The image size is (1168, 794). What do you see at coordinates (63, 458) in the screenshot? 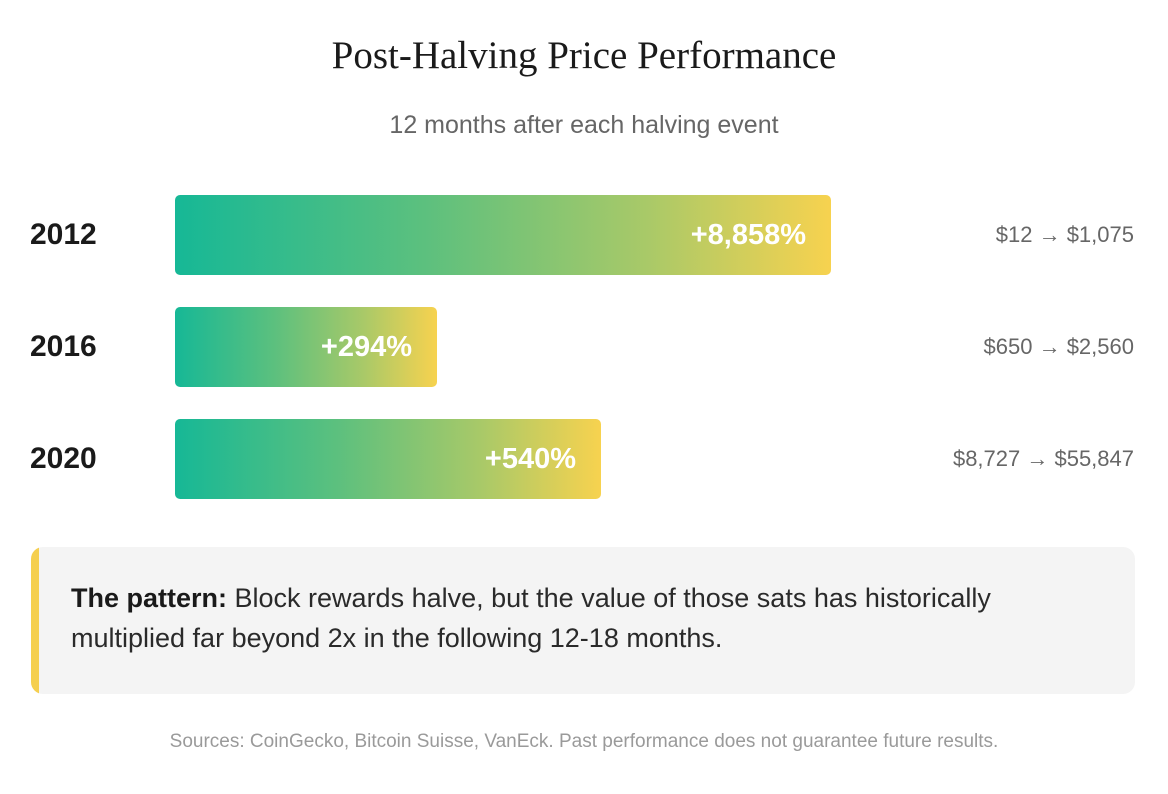
I see `year-label: 2020` at bounding box center [63, 458].